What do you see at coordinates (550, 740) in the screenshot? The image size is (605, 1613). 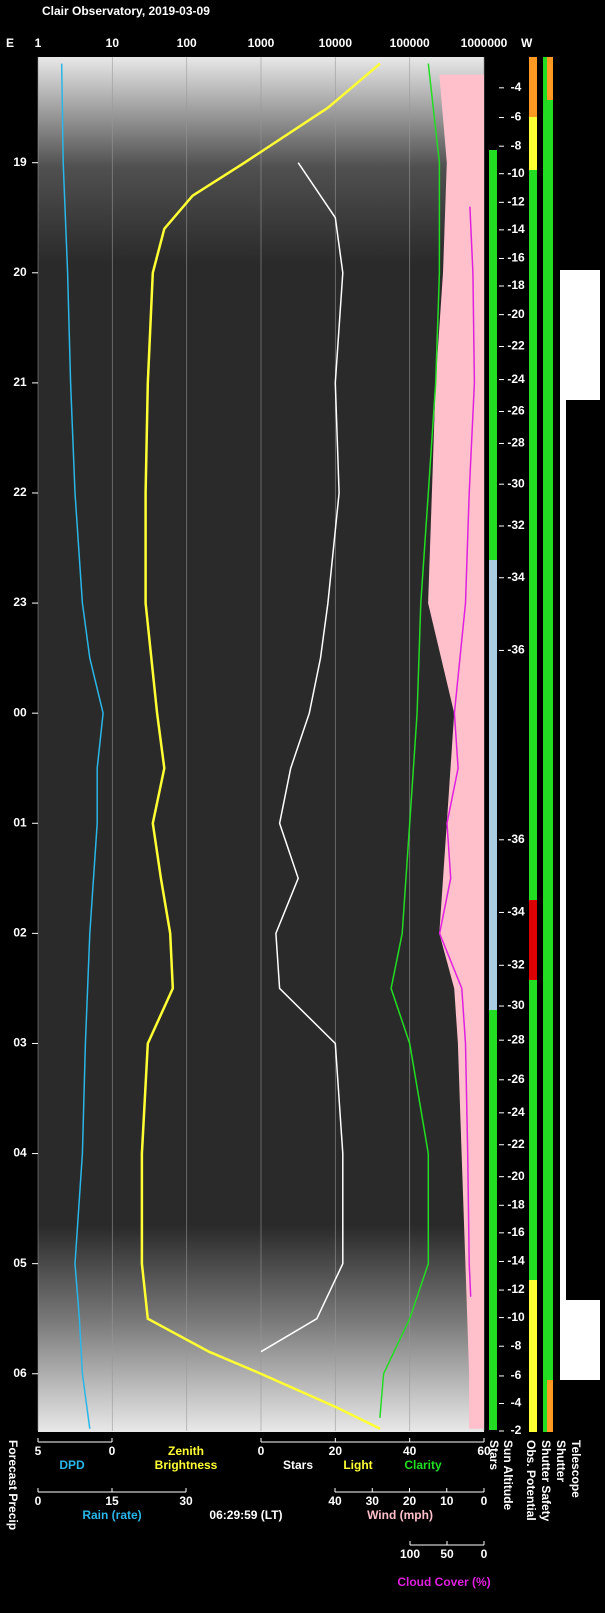 I see `shutter-bar` at bounding box center [550, 740].